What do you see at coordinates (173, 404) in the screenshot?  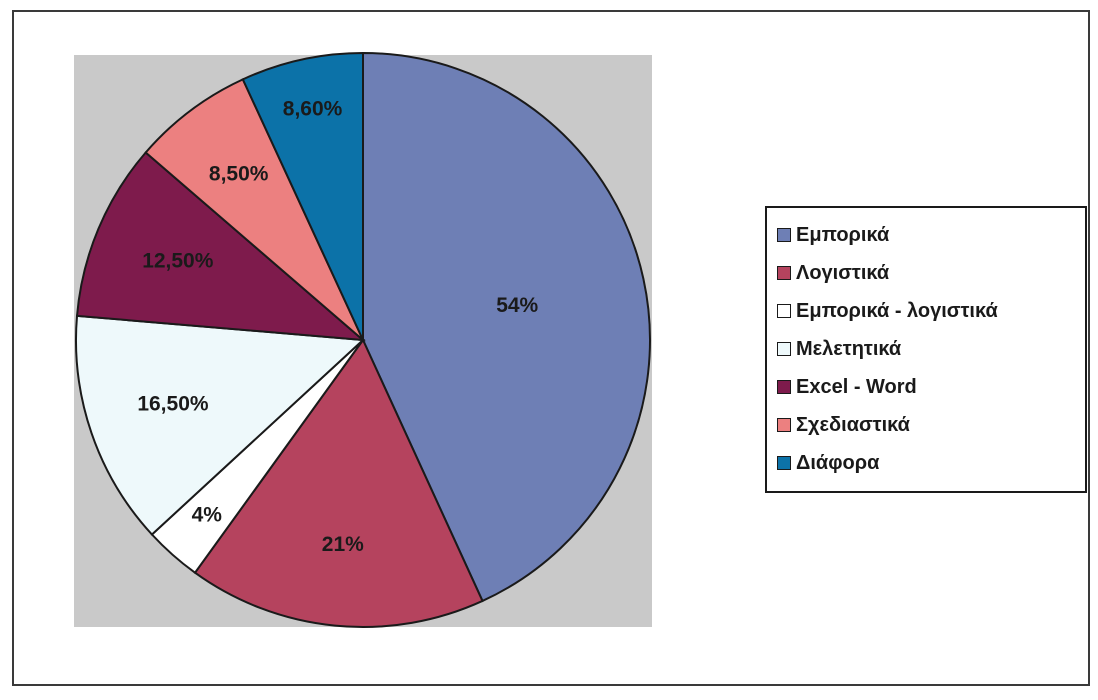 I see `slice-data-label: 16,50%` at bounding box center [173, 404].